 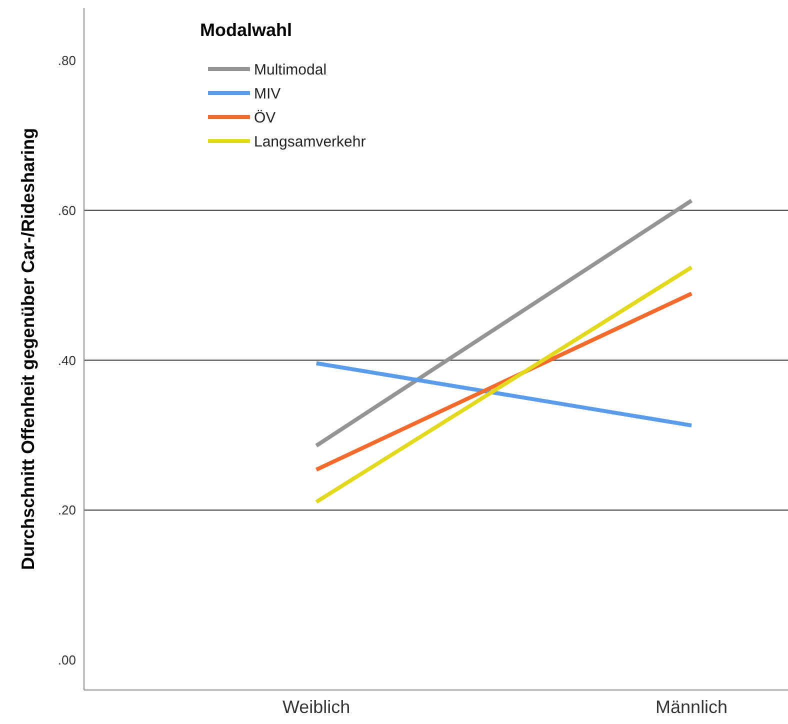 What do you see at coordinates (28, 349) in the screenshot?
I see `y-axis-title: Durchschnitt Offenheit gegenüber Car-/Ridesharing` at bounding box center [28, 349].